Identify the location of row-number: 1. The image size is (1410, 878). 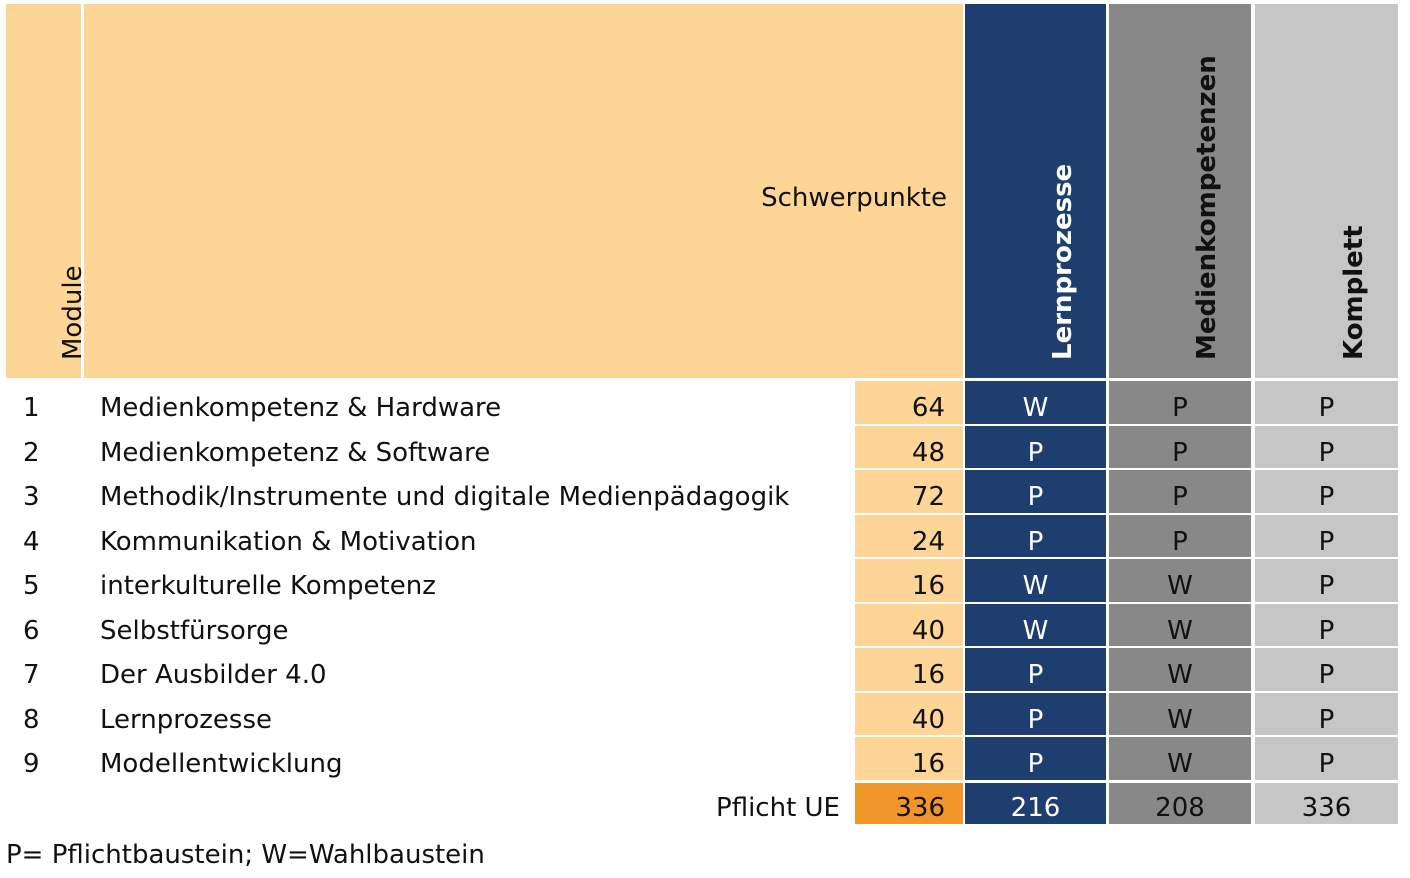
(31, 408).